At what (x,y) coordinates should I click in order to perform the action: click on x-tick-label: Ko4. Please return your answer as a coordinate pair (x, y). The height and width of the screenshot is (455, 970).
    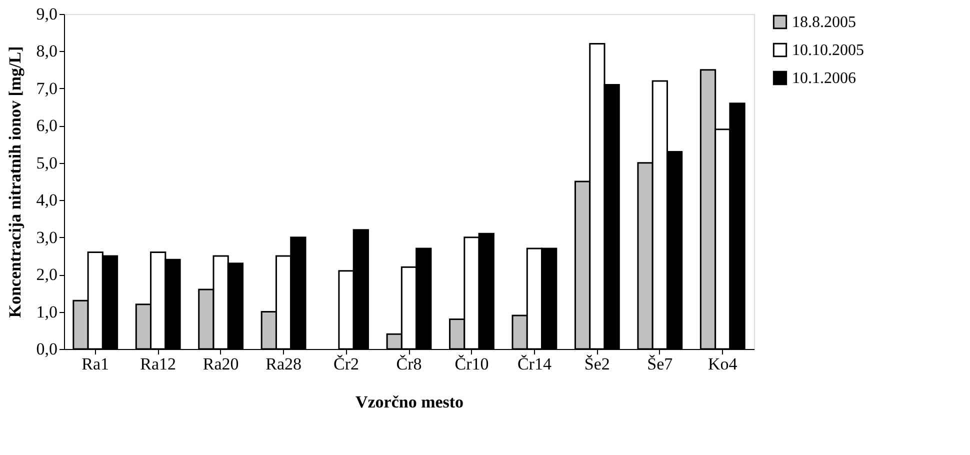
    Looking at the image, I should click on (723, 364).